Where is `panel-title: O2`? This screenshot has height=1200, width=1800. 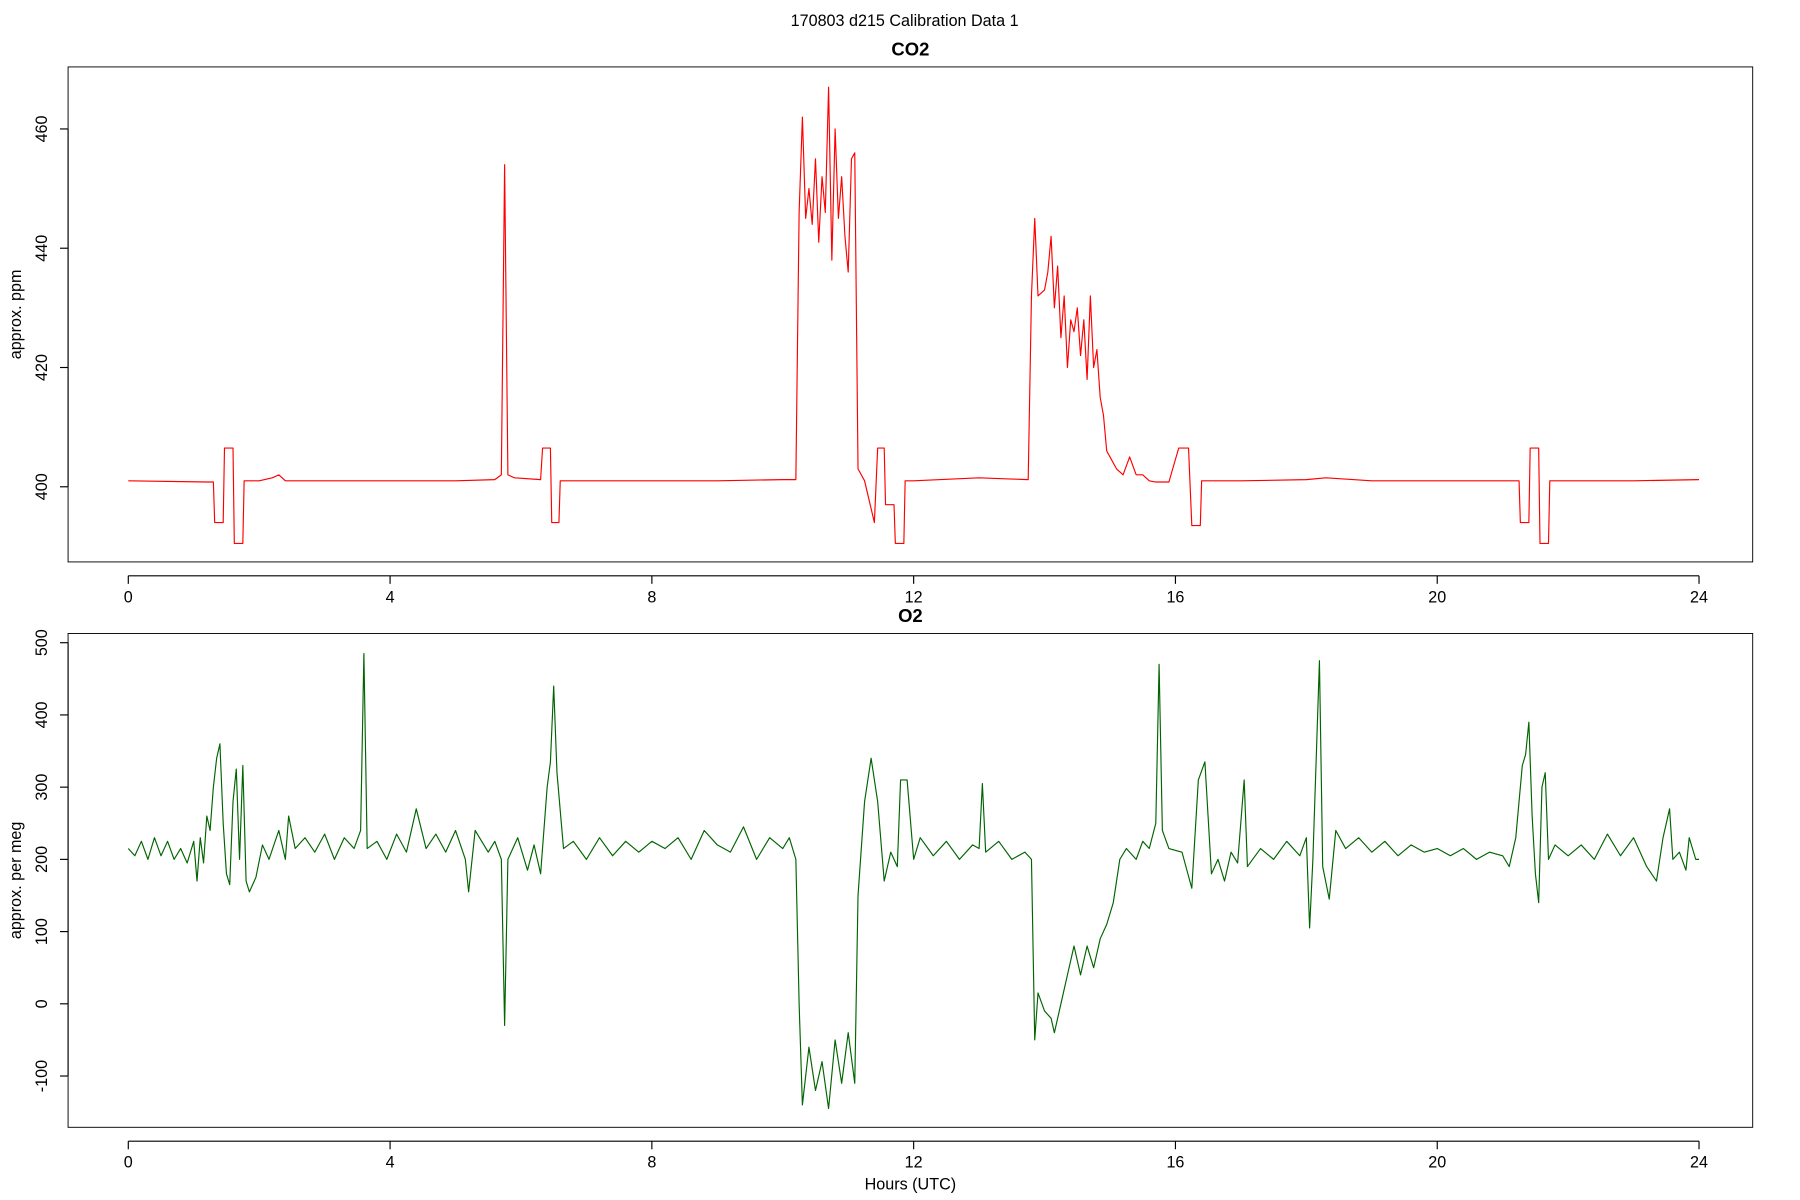
panel-title: O2 is located at coordinates (910, 615).